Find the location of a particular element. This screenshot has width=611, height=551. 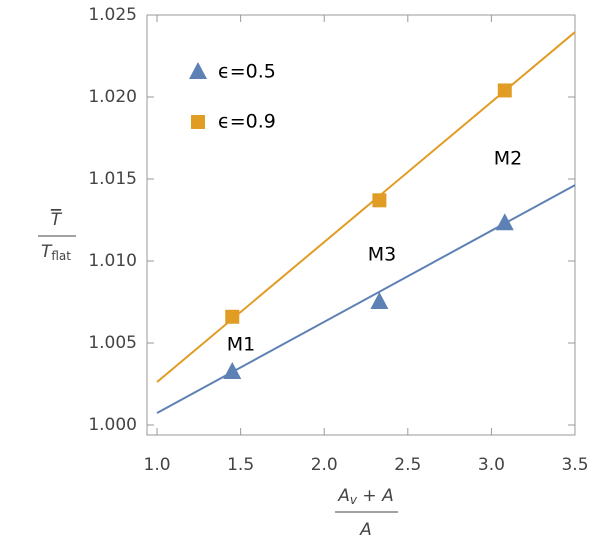

y-tick-label: 1.025 is located at coordinates (112, 15).